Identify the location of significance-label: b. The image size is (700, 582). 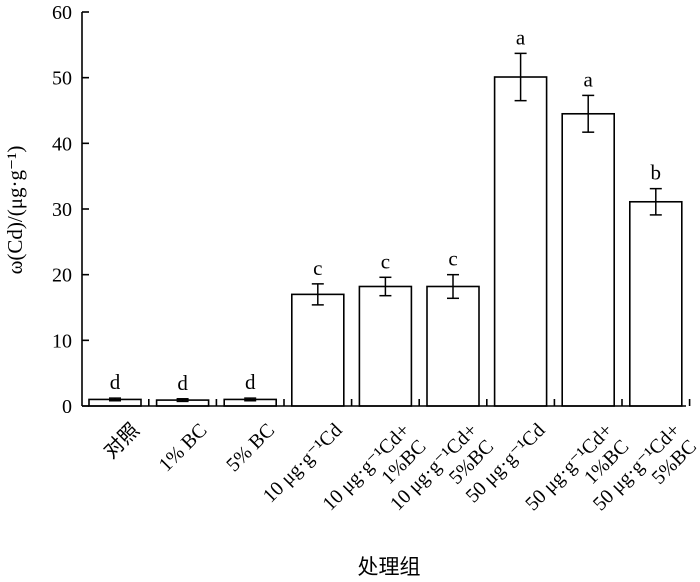
(656, 173).